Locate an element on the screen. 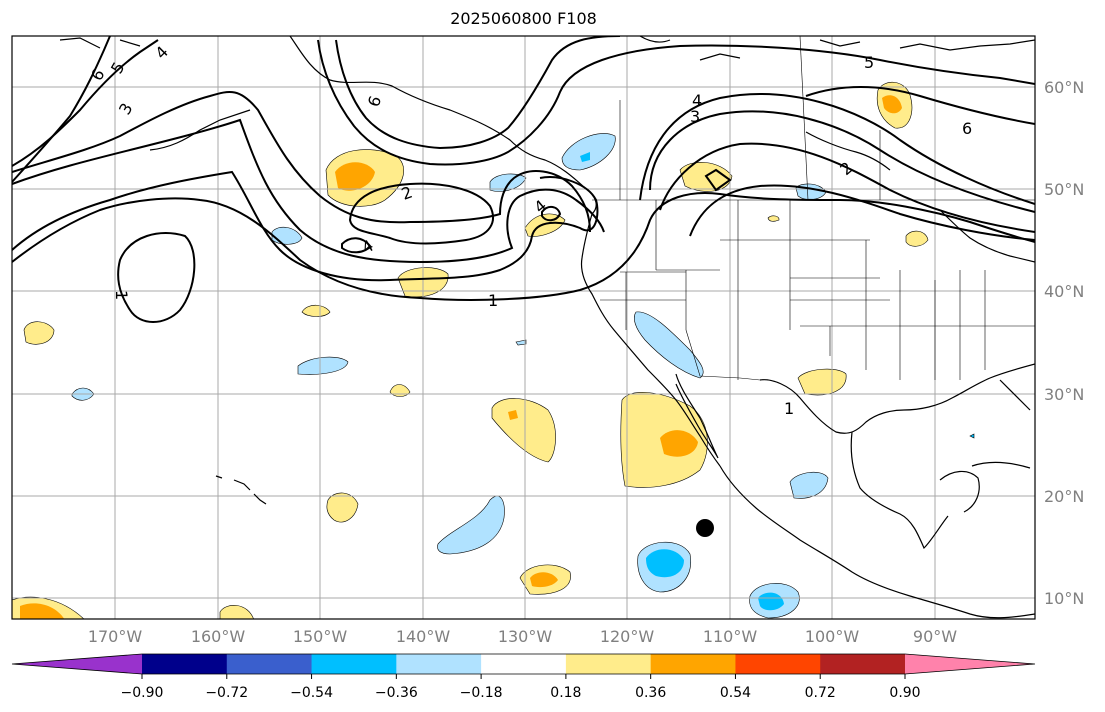 This screenshot has width=1105, height=712. lon-label-90w: 90°W is located at coordinates (935, 636).